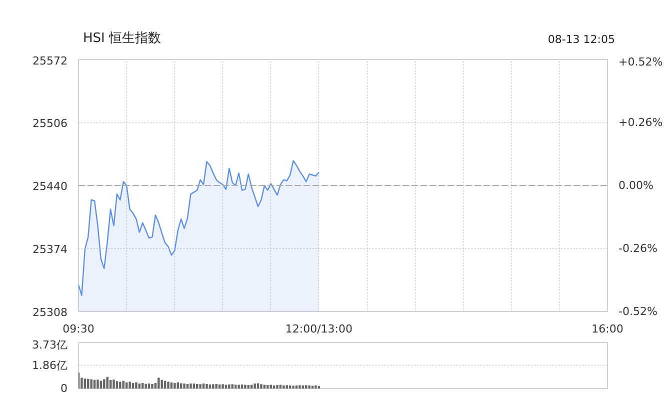 Image resolution: width=666 pixels, height=402 pixels. I want to click on y-tick-label: 25506, so click(50, 123).